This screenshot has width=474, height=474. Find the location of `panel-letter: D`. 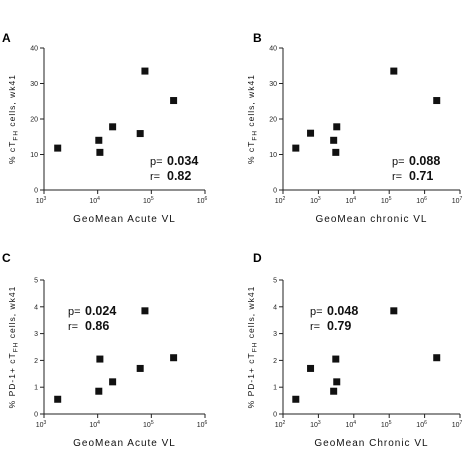

panel-letter: D is located at coordinates (257, 258).